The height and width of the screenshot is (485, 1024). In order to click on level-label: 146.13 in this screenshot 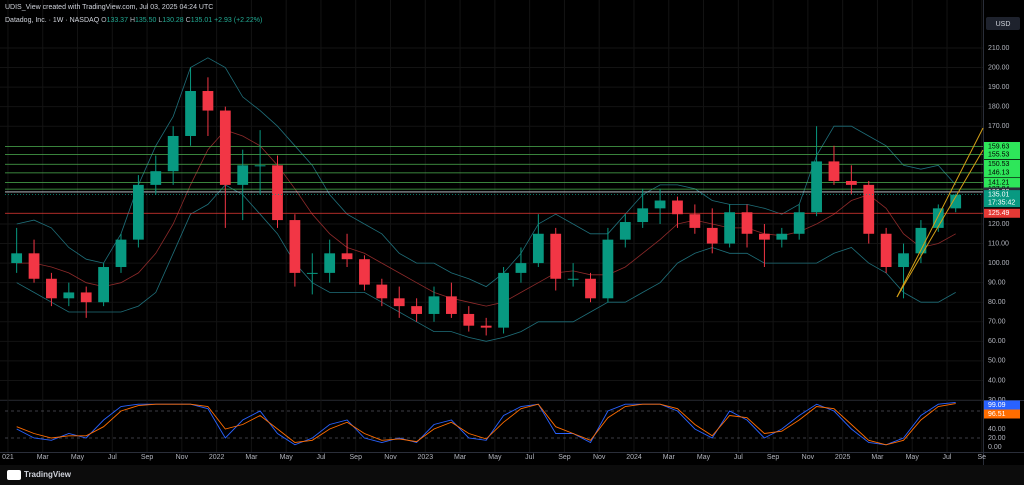, I will do `click(999, 173)`.